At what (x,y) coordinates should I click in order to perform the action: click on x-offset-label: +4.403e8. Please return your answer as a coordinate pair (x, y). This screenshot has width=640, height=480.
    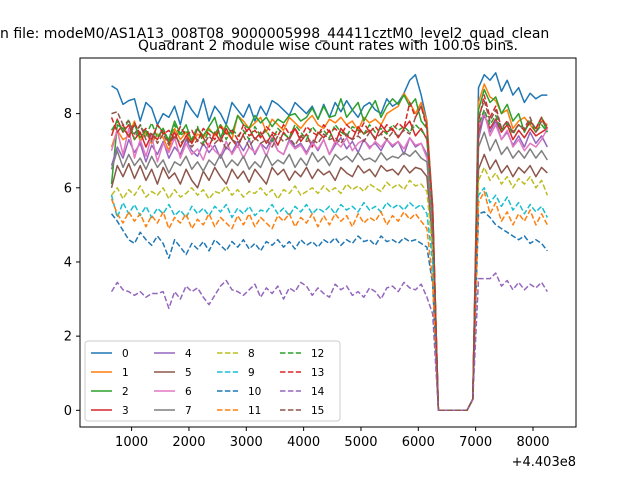
    Looking at the image, I should click on (544, 462).